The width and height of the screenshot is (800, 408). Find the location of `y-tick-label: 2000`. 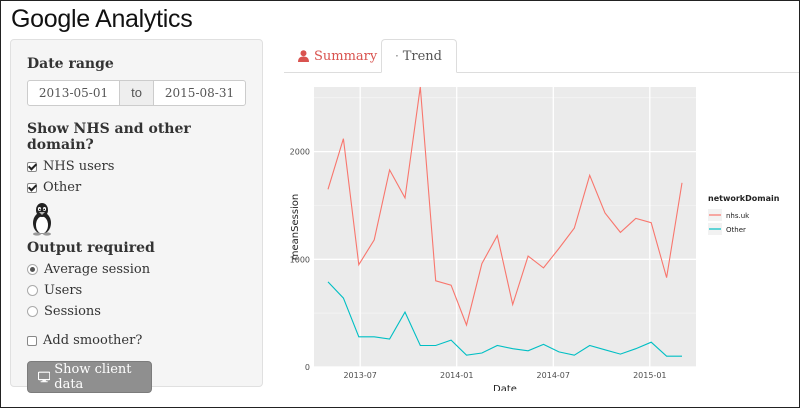

y-tick-label: 2000 is located at coordinates (300, 152).